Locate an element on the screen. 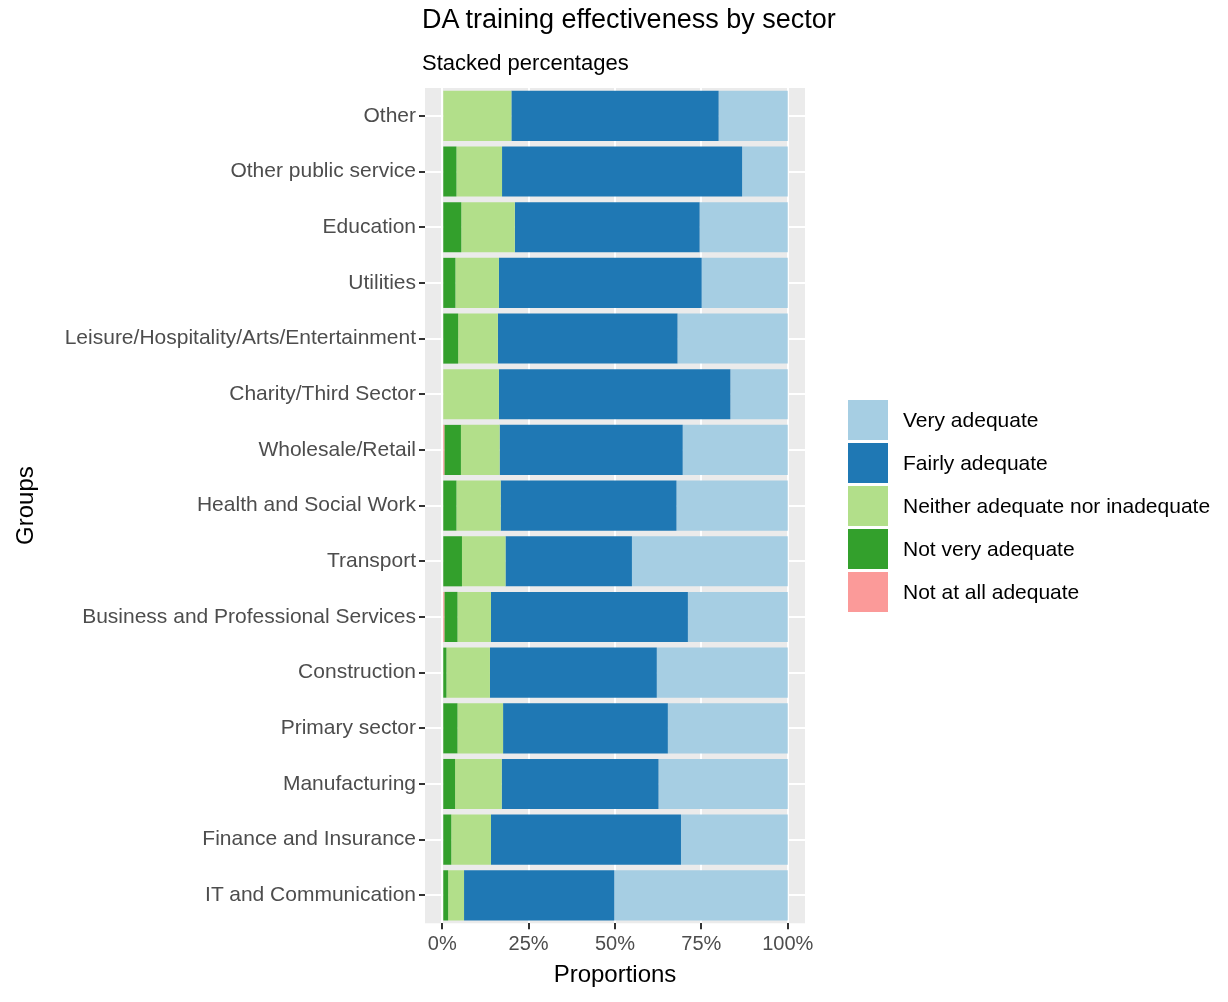  x-tick-label: 0% is located at coordinates (442, 942).